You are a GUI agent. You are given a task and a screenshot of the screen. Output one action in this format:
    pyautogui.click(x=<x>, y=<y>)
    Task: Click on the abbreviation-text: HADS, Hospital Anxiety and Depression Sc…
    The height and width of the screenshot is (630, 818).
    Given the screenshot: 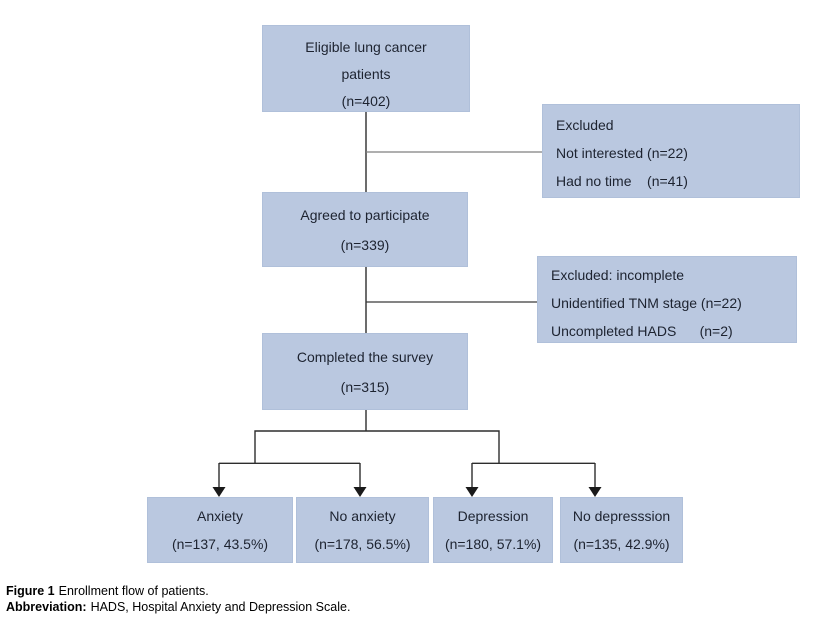 What is the action you would take?
    pyautogui.click(x=220, y=607)
    